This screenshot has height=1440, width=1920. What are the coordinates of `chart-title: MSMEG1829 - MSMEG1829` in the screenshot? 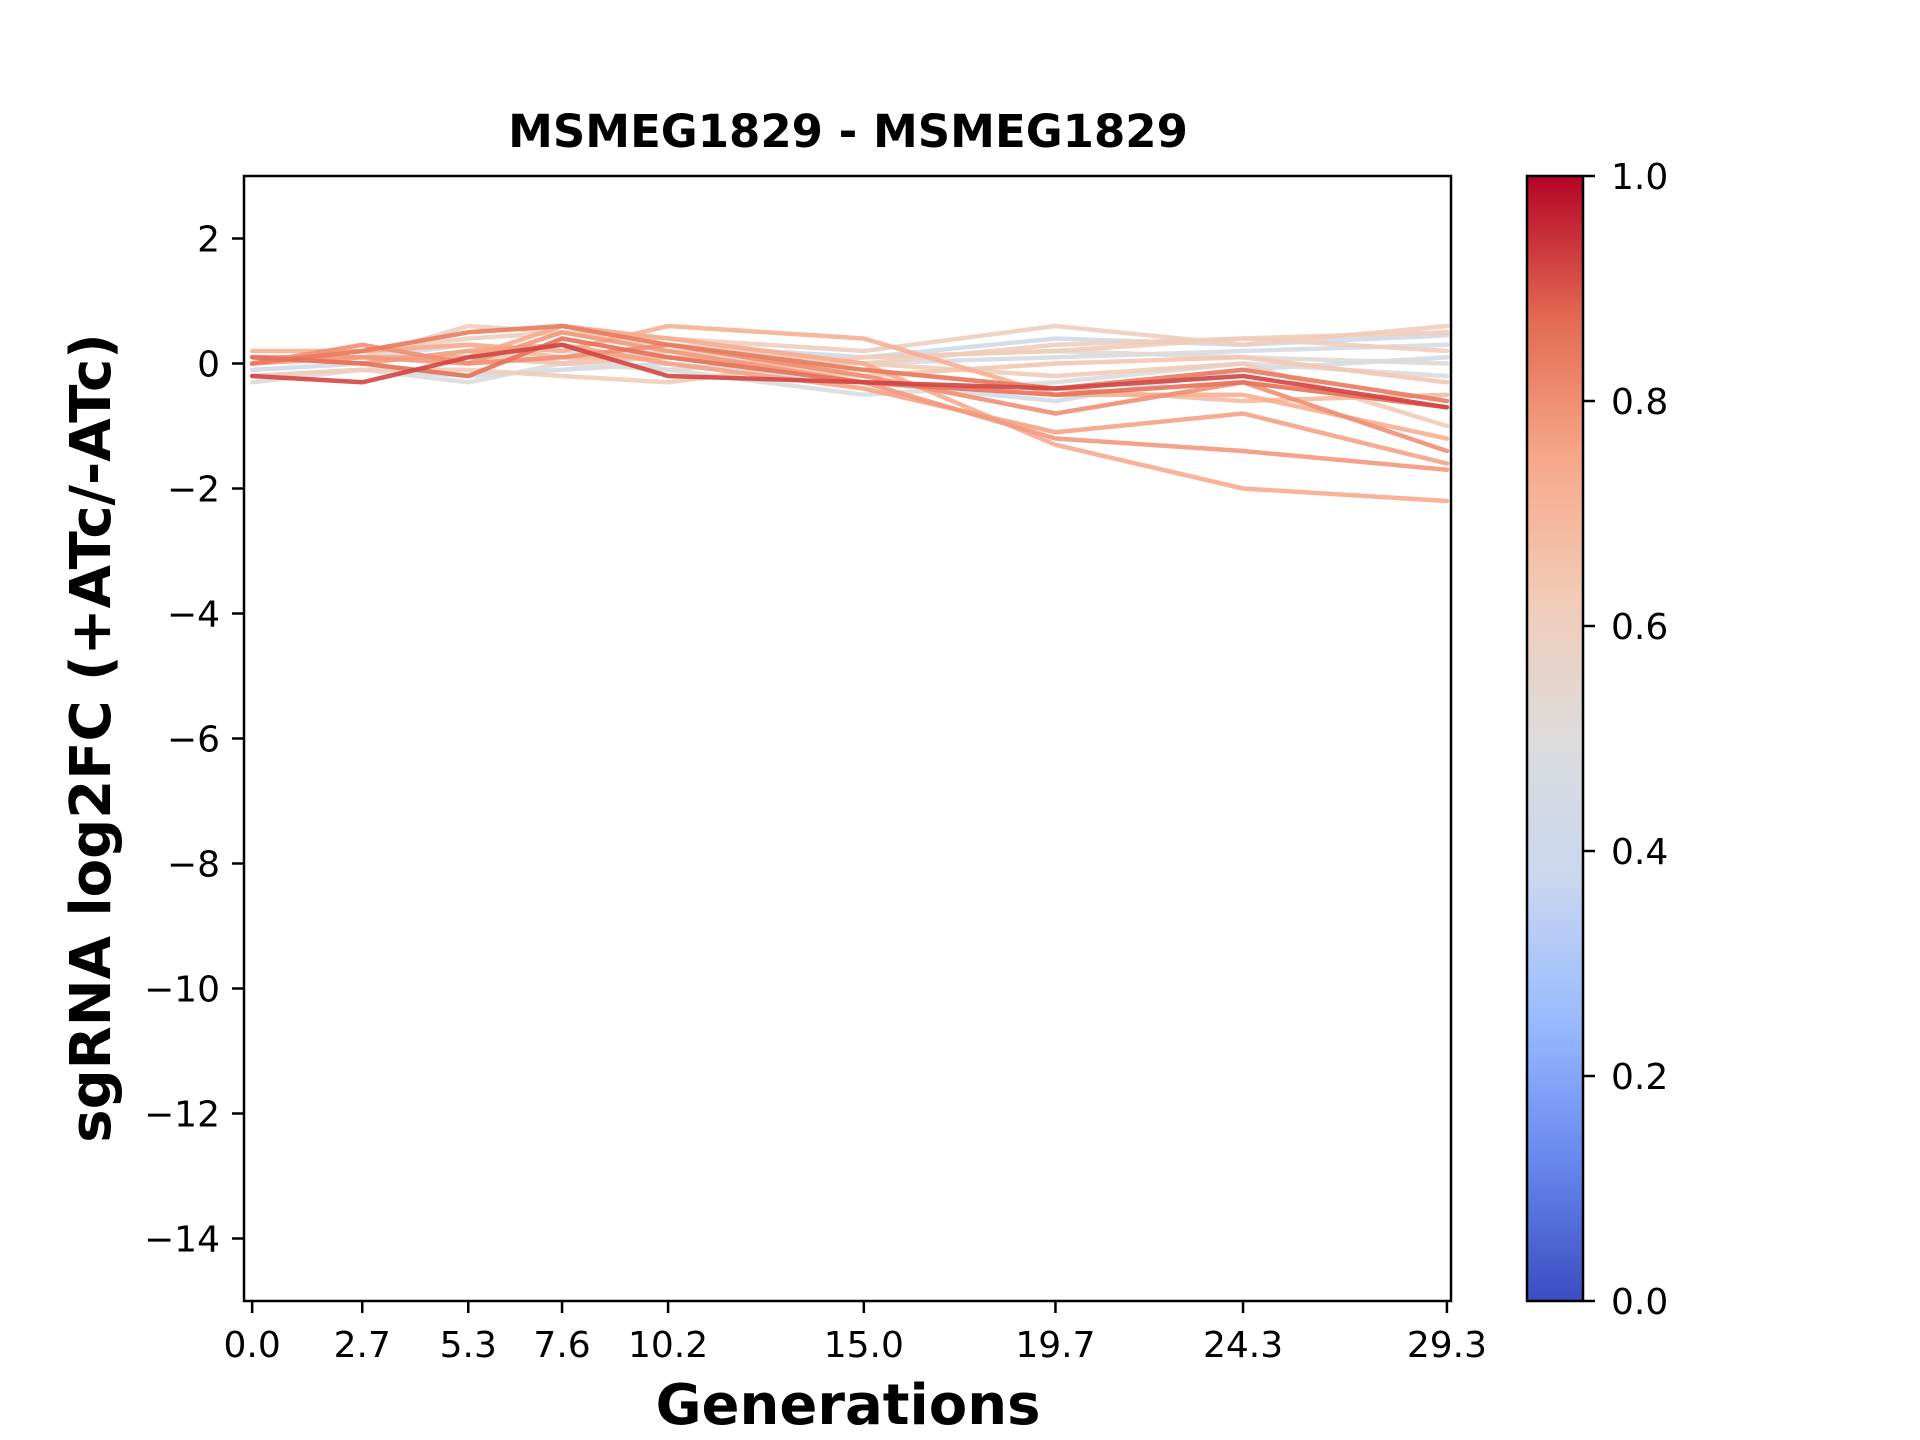 It's located at (848, 131).